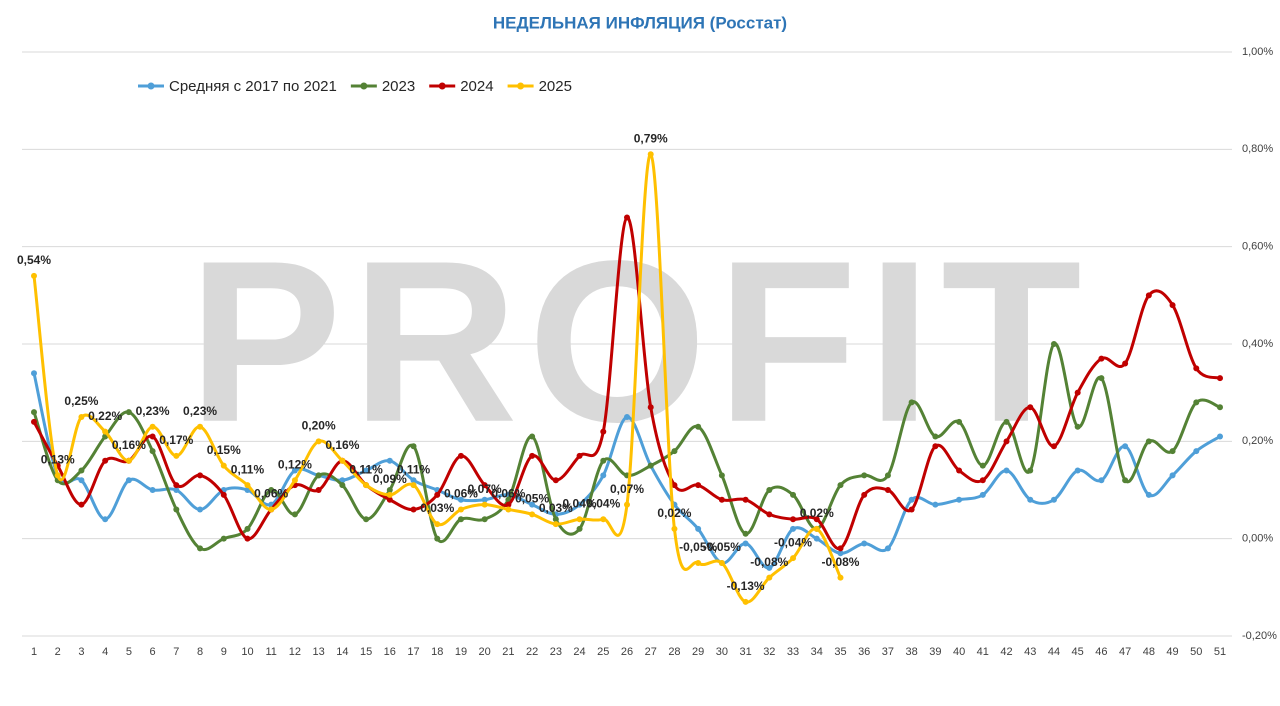 The image size is (1280, 706). Describe the element at coordinates (461, 652) in the screenshot. I see `x-tick-label: 19` at that location.